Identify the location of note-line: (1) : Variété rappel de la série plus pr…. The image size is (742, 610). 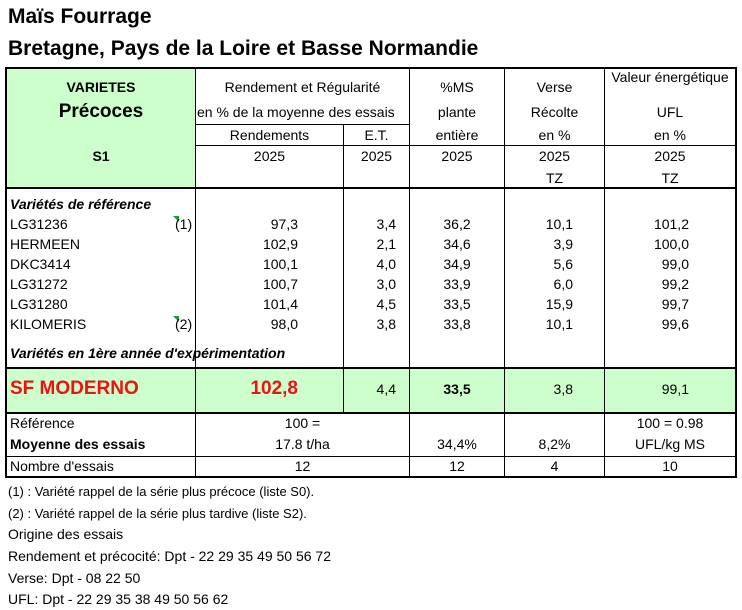
(161, 491).